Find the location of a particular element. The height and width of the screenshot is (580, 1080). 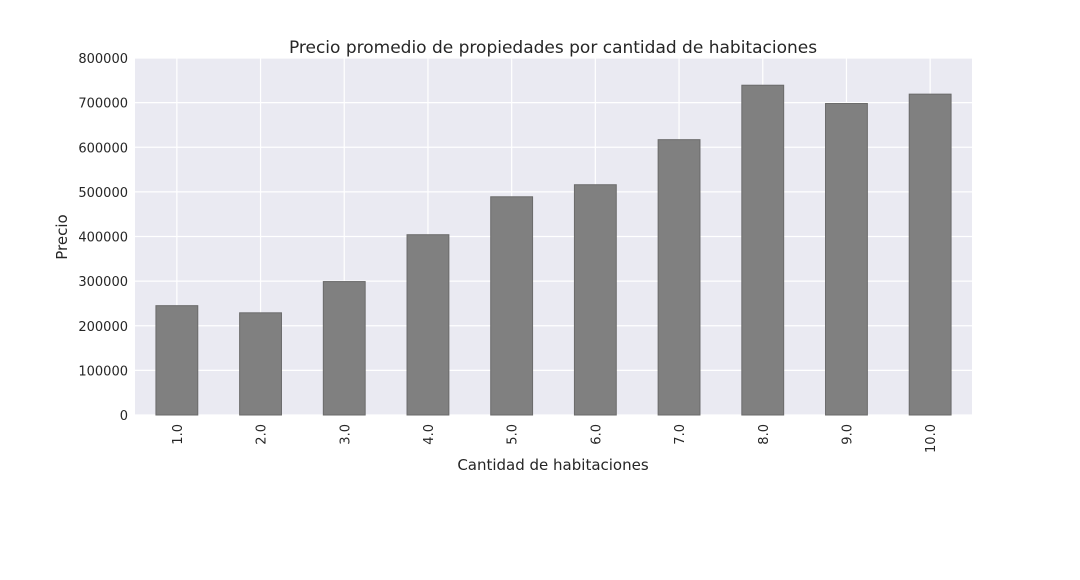

x-tick-label: 4.0 is located at coordinates (429, 434).